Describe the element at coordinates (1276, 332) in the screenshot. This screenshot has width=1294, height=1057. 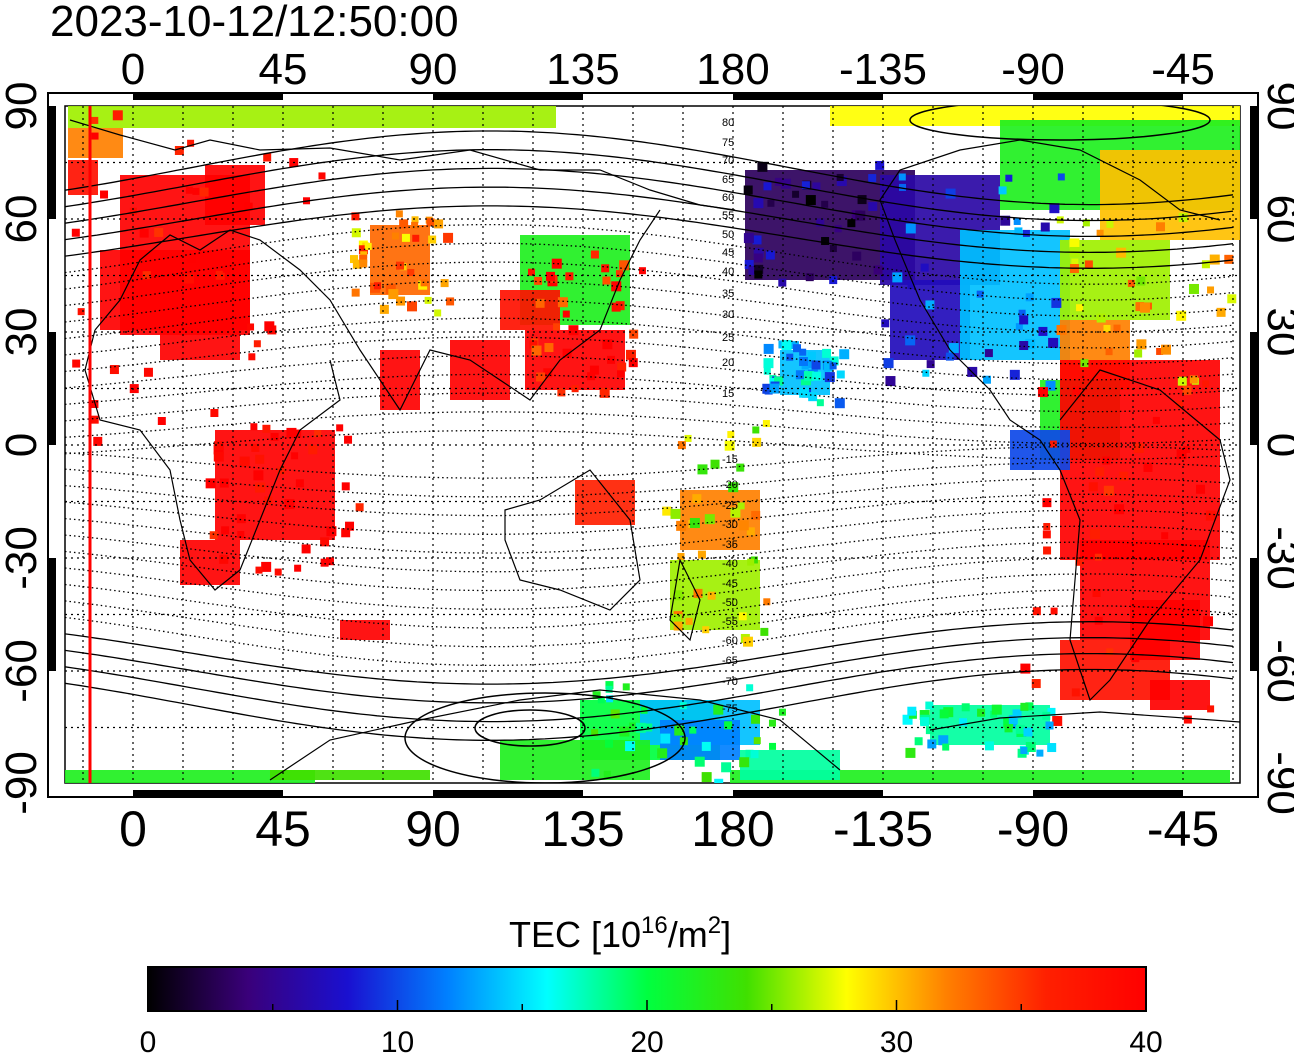
I see `lat-label-right: 30` at that location.